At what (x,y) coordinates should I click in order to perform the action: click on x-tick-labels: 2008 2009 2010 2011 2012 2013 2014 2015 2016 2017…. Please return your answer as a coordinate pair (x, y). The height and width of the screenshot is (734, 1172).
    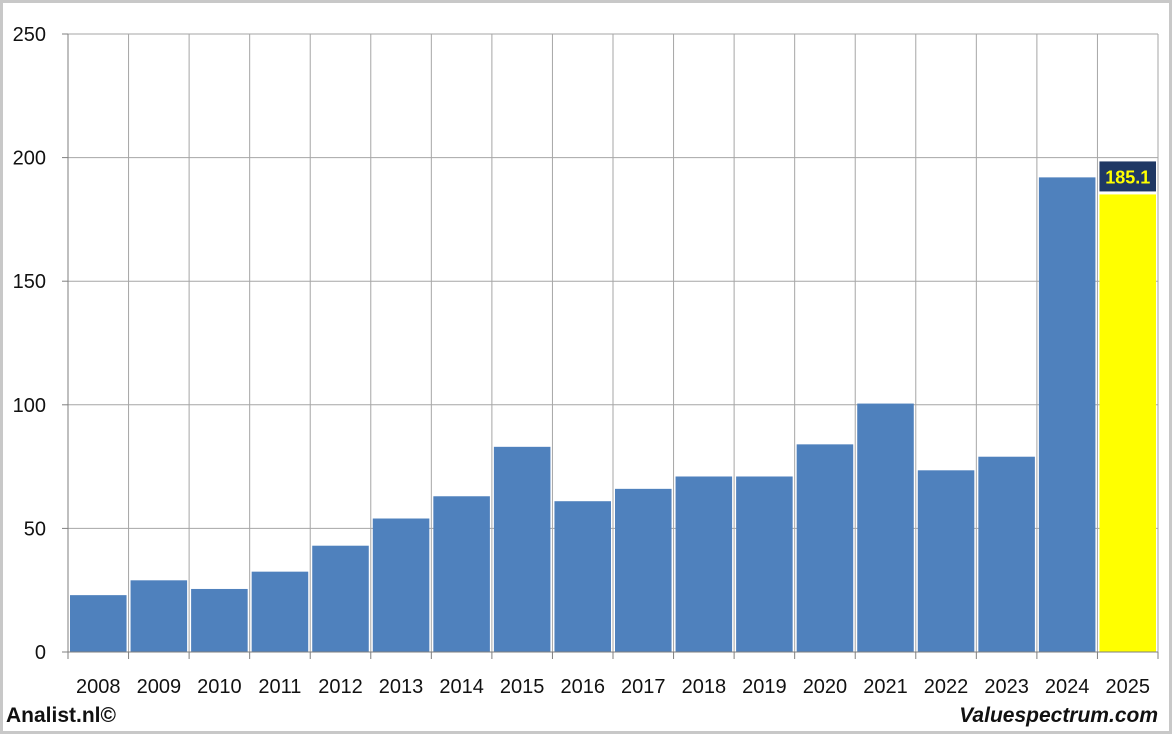
    Looking at the image, I should click on (613, 687).